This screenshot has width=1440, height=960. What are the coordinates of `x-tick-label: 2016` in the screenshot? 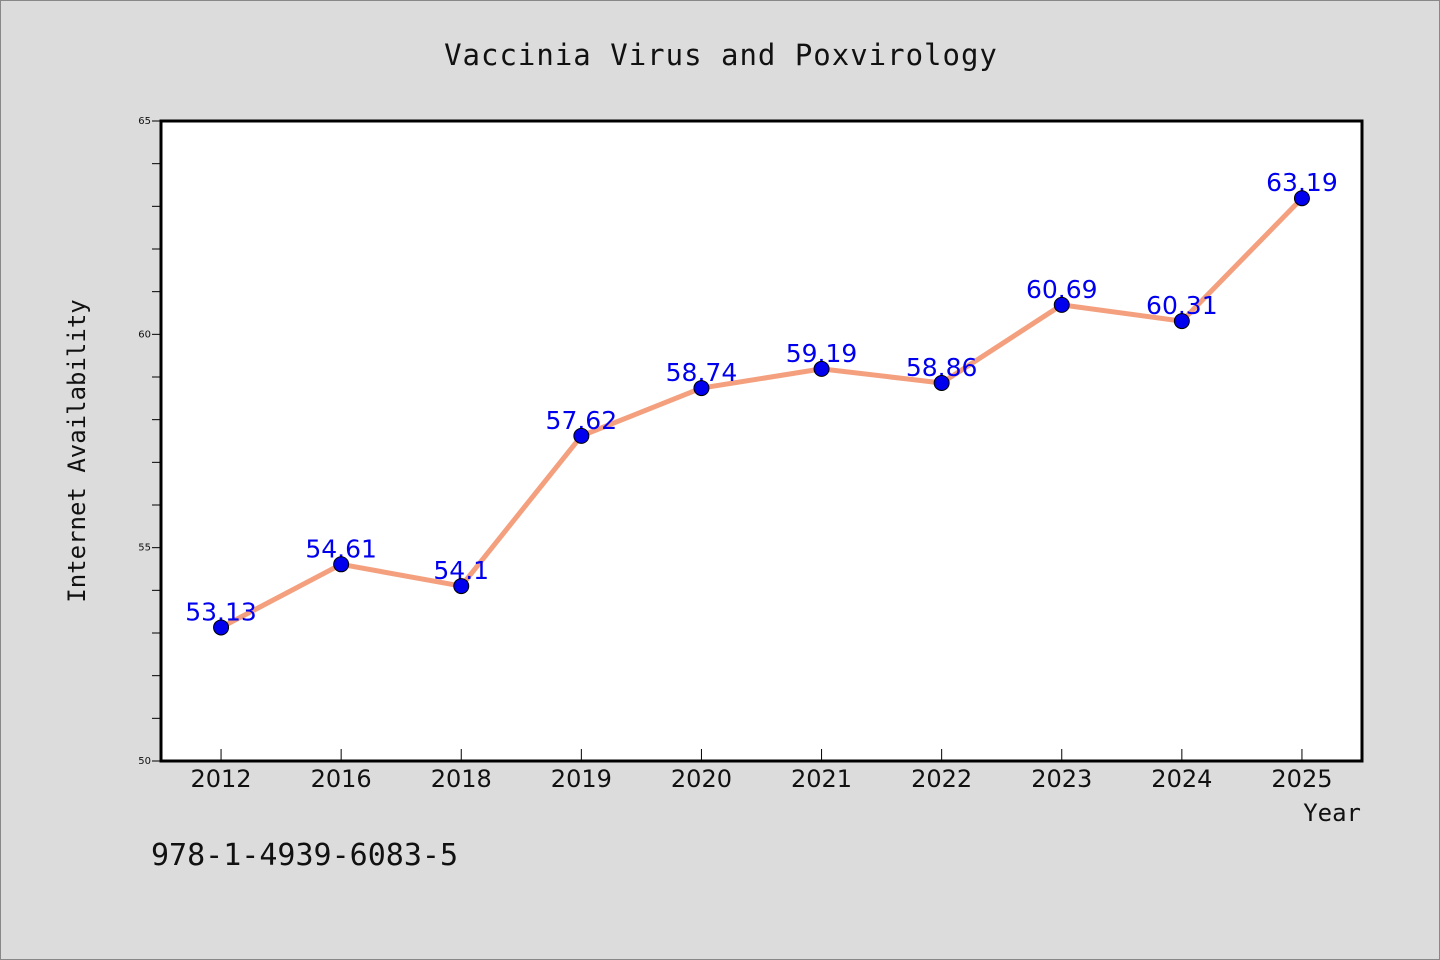 It's located at (341, 779).